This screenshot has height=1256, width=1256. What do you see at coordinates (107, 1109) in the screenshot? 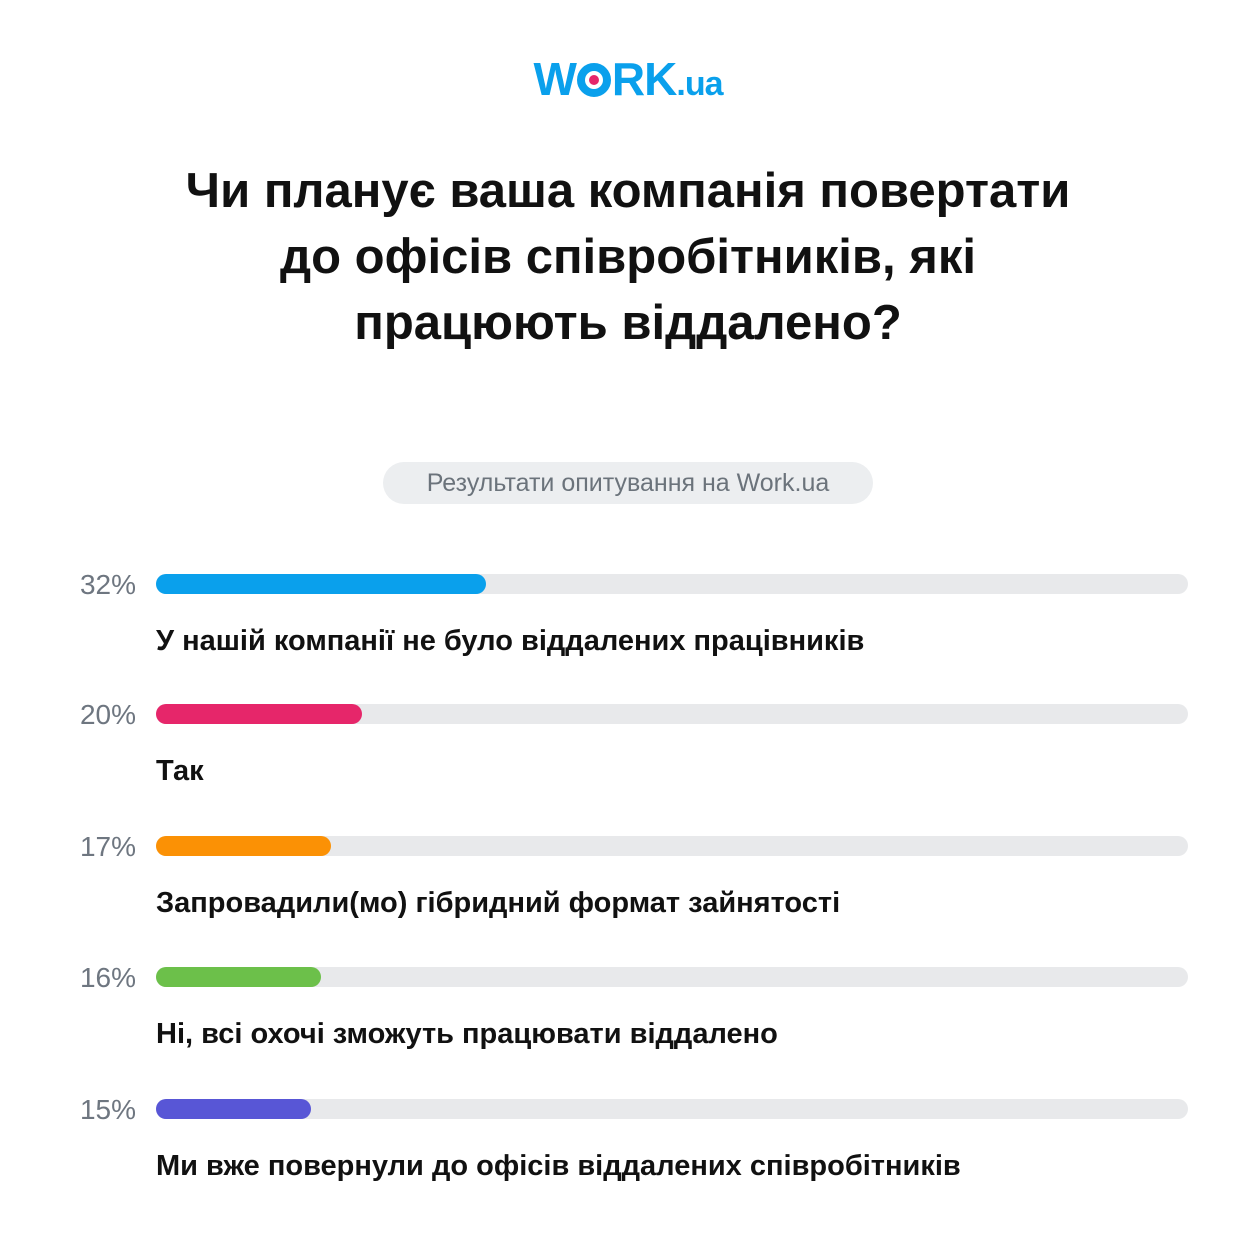
I see `bar-value-label: 15%` at bounding box center [107, 1109].